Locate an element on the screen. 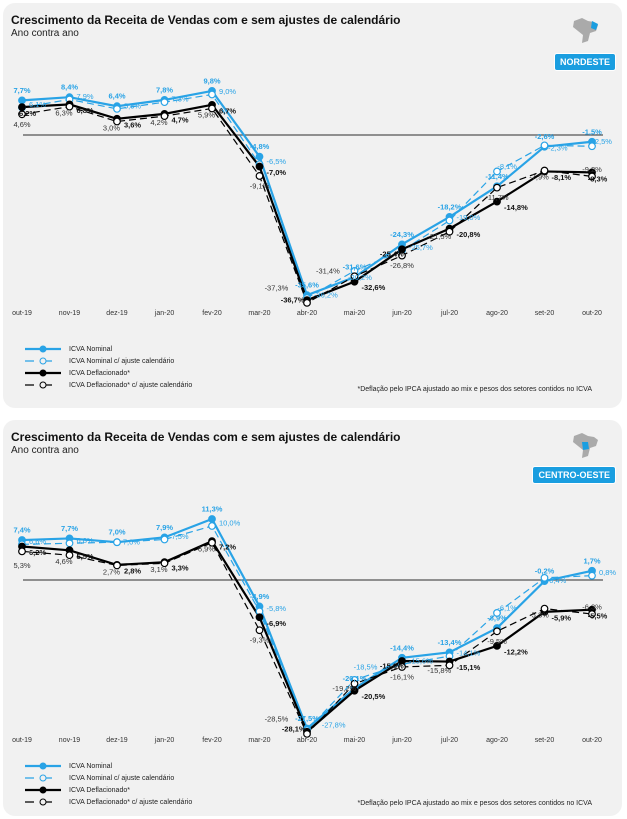 This screenshot has height=819, width=627. data-label: 6,8% is located at coordinates (85, 540).